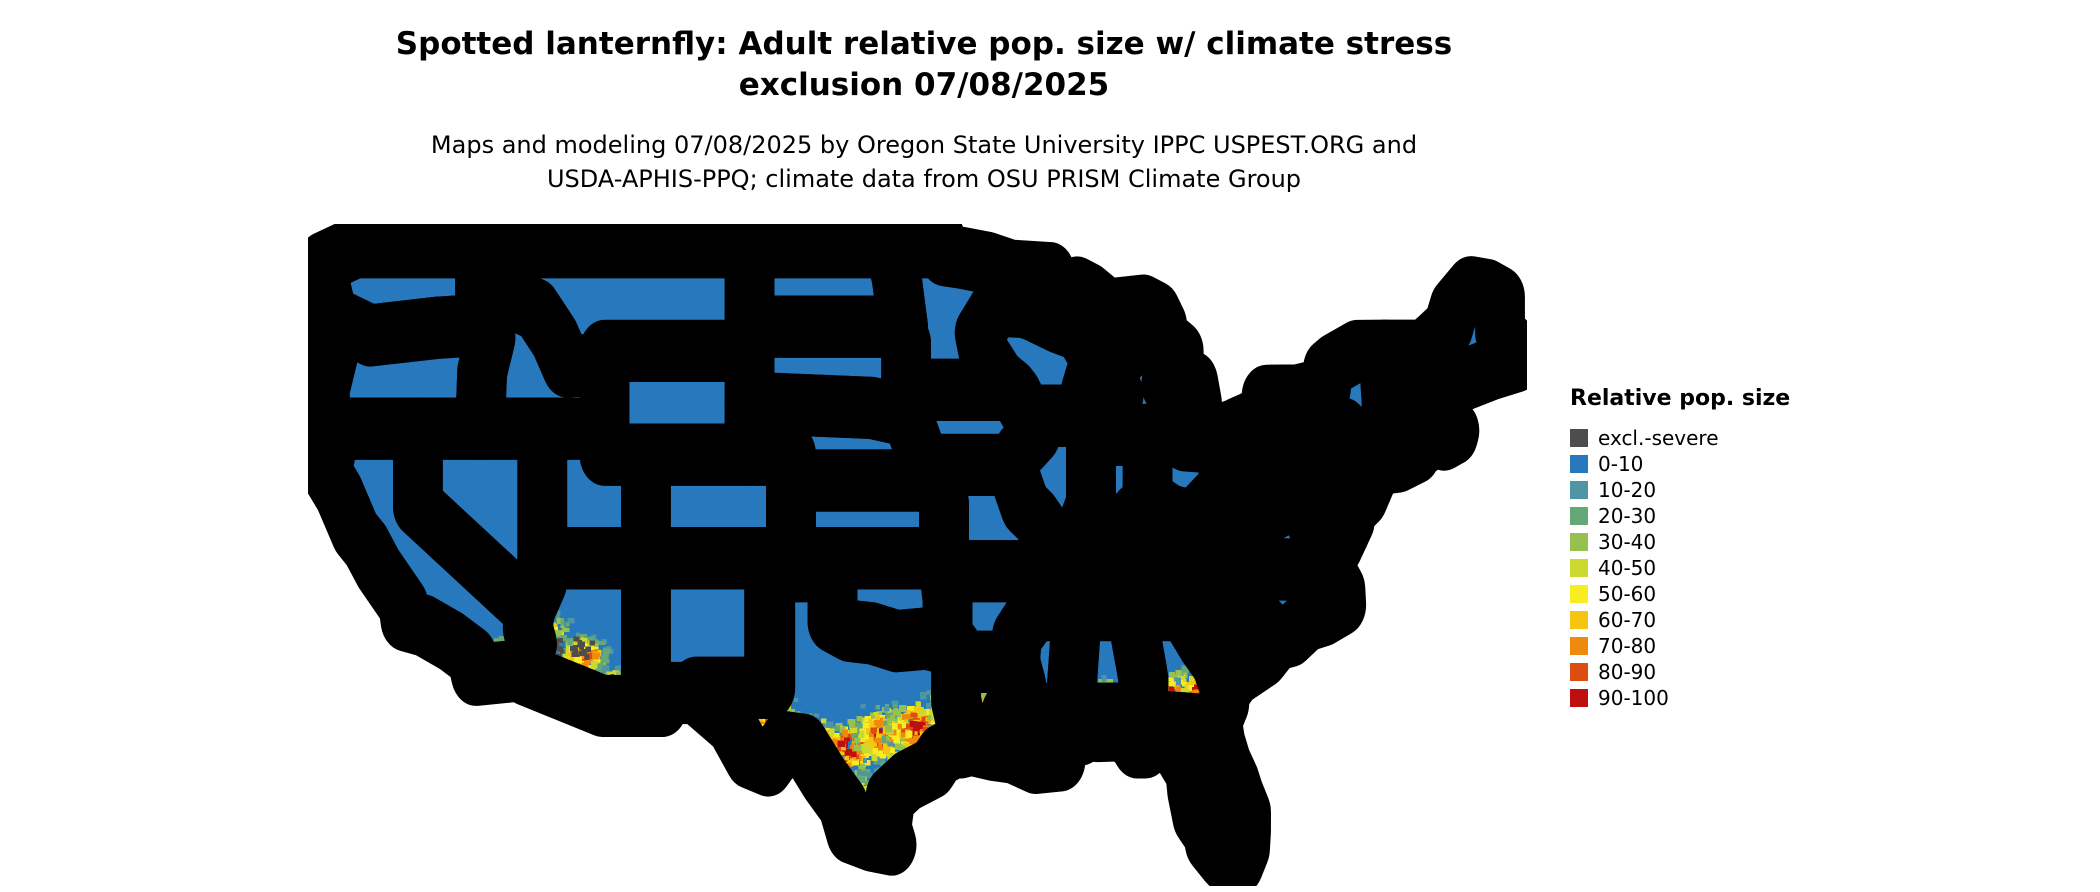  I want to click on legend-label: 70-80, so click(1627, 646).